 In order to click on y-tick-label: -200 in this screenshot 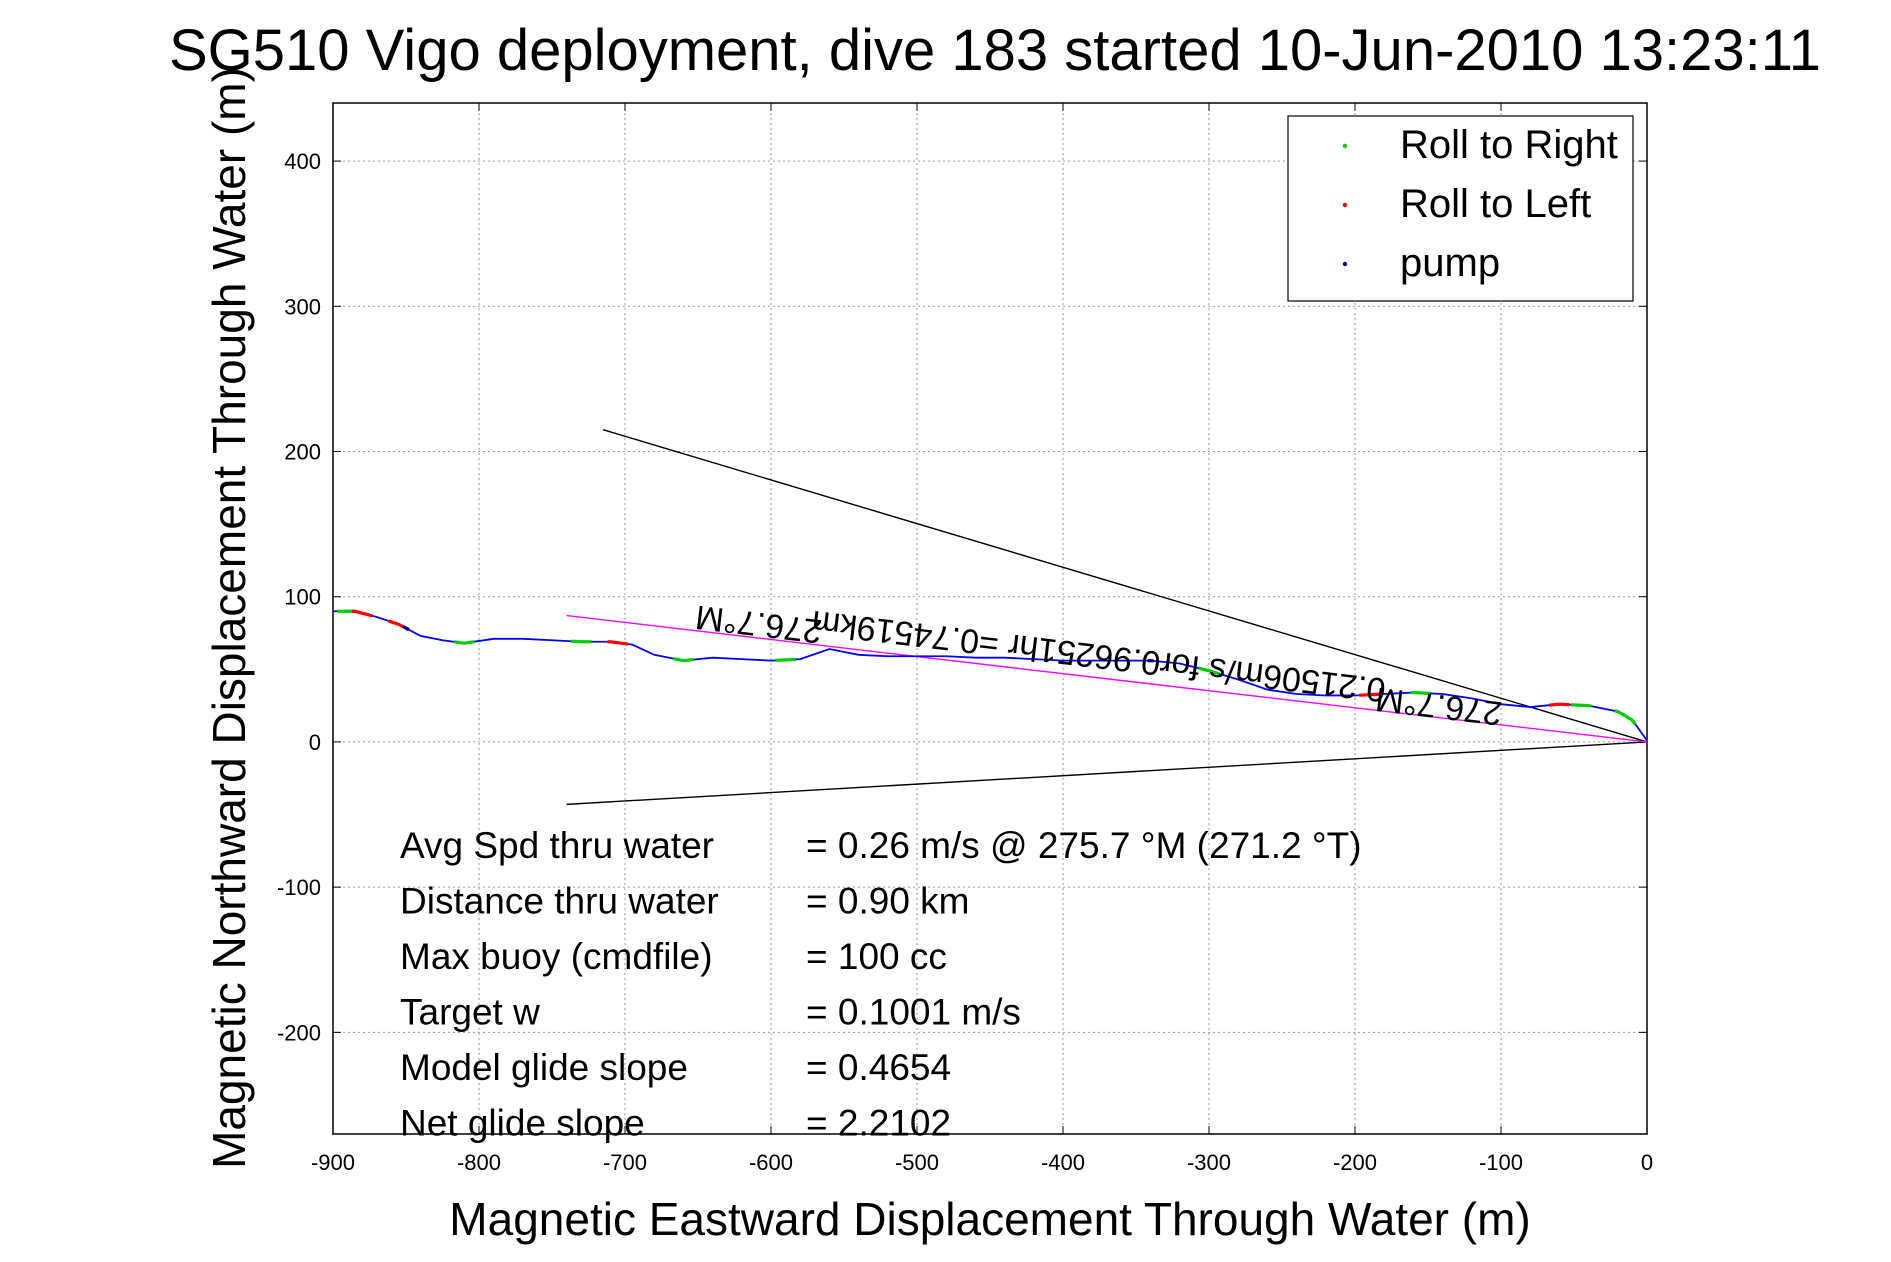, I will do `click(299, 1032)`.